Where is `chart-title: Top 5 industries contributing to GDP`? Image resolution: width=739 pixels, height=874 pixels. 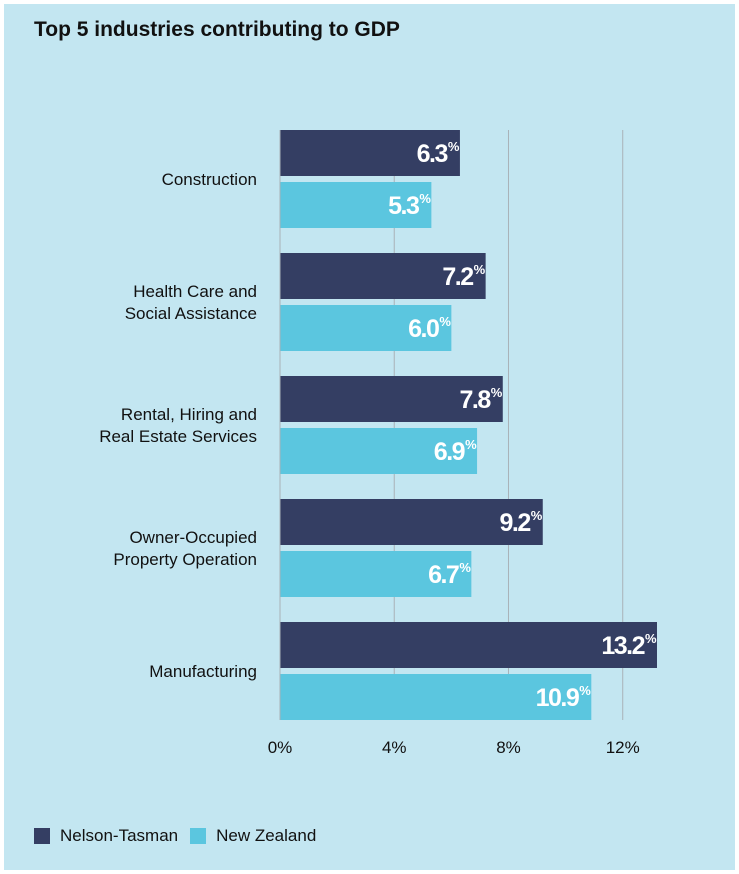
chart-title: Top 5 industries contributing to GDP is located at coordinates (217, 29).